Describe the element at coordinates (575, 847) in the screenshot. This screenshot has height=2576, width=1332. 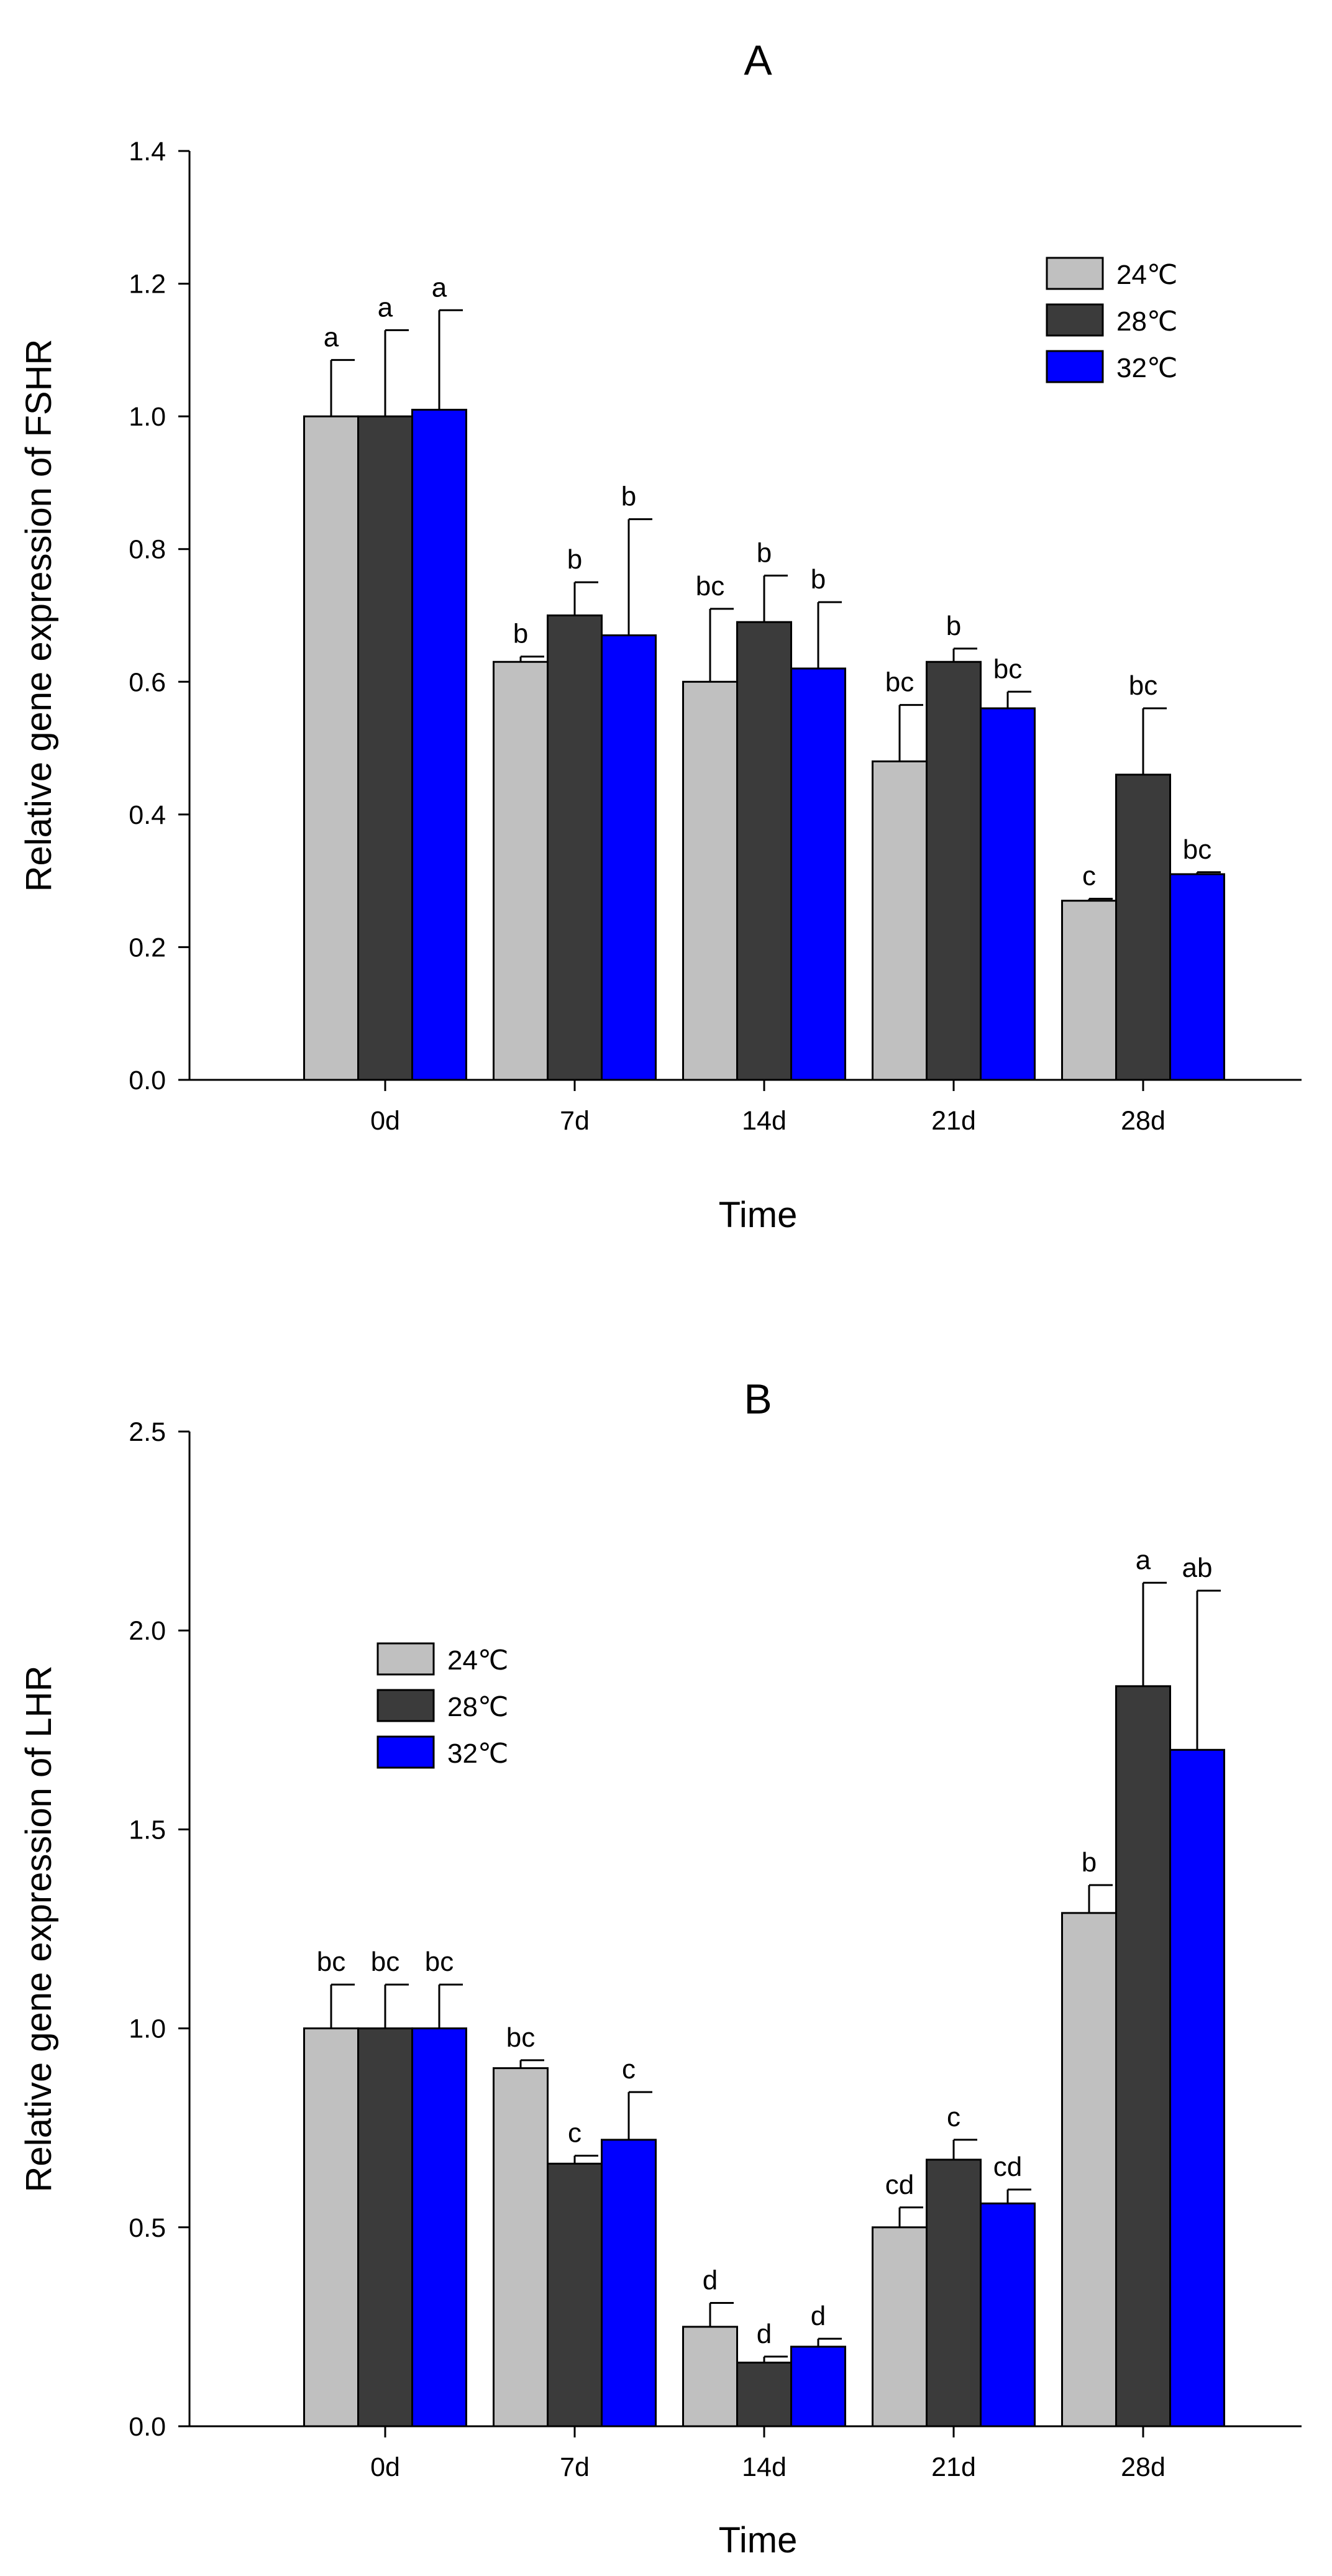
I see `chart0-bar-28℃-7d` at that location.